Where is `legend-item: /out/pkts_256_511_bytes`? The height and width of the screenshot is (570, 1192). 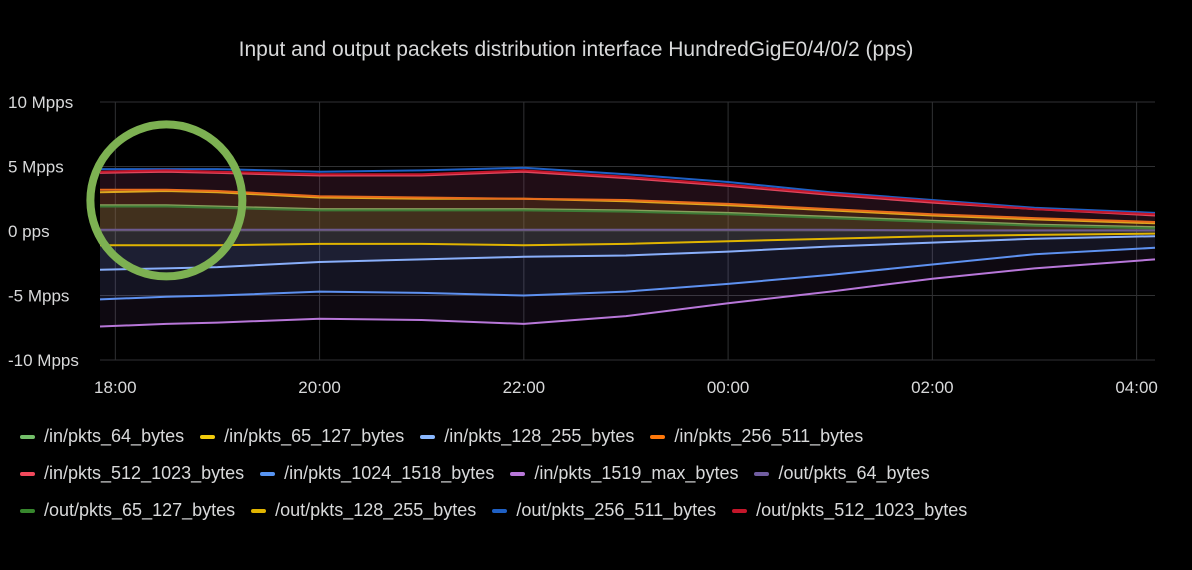 legend-item: /out/pkts_256_511_bytes is located at coordinates (604, 510).